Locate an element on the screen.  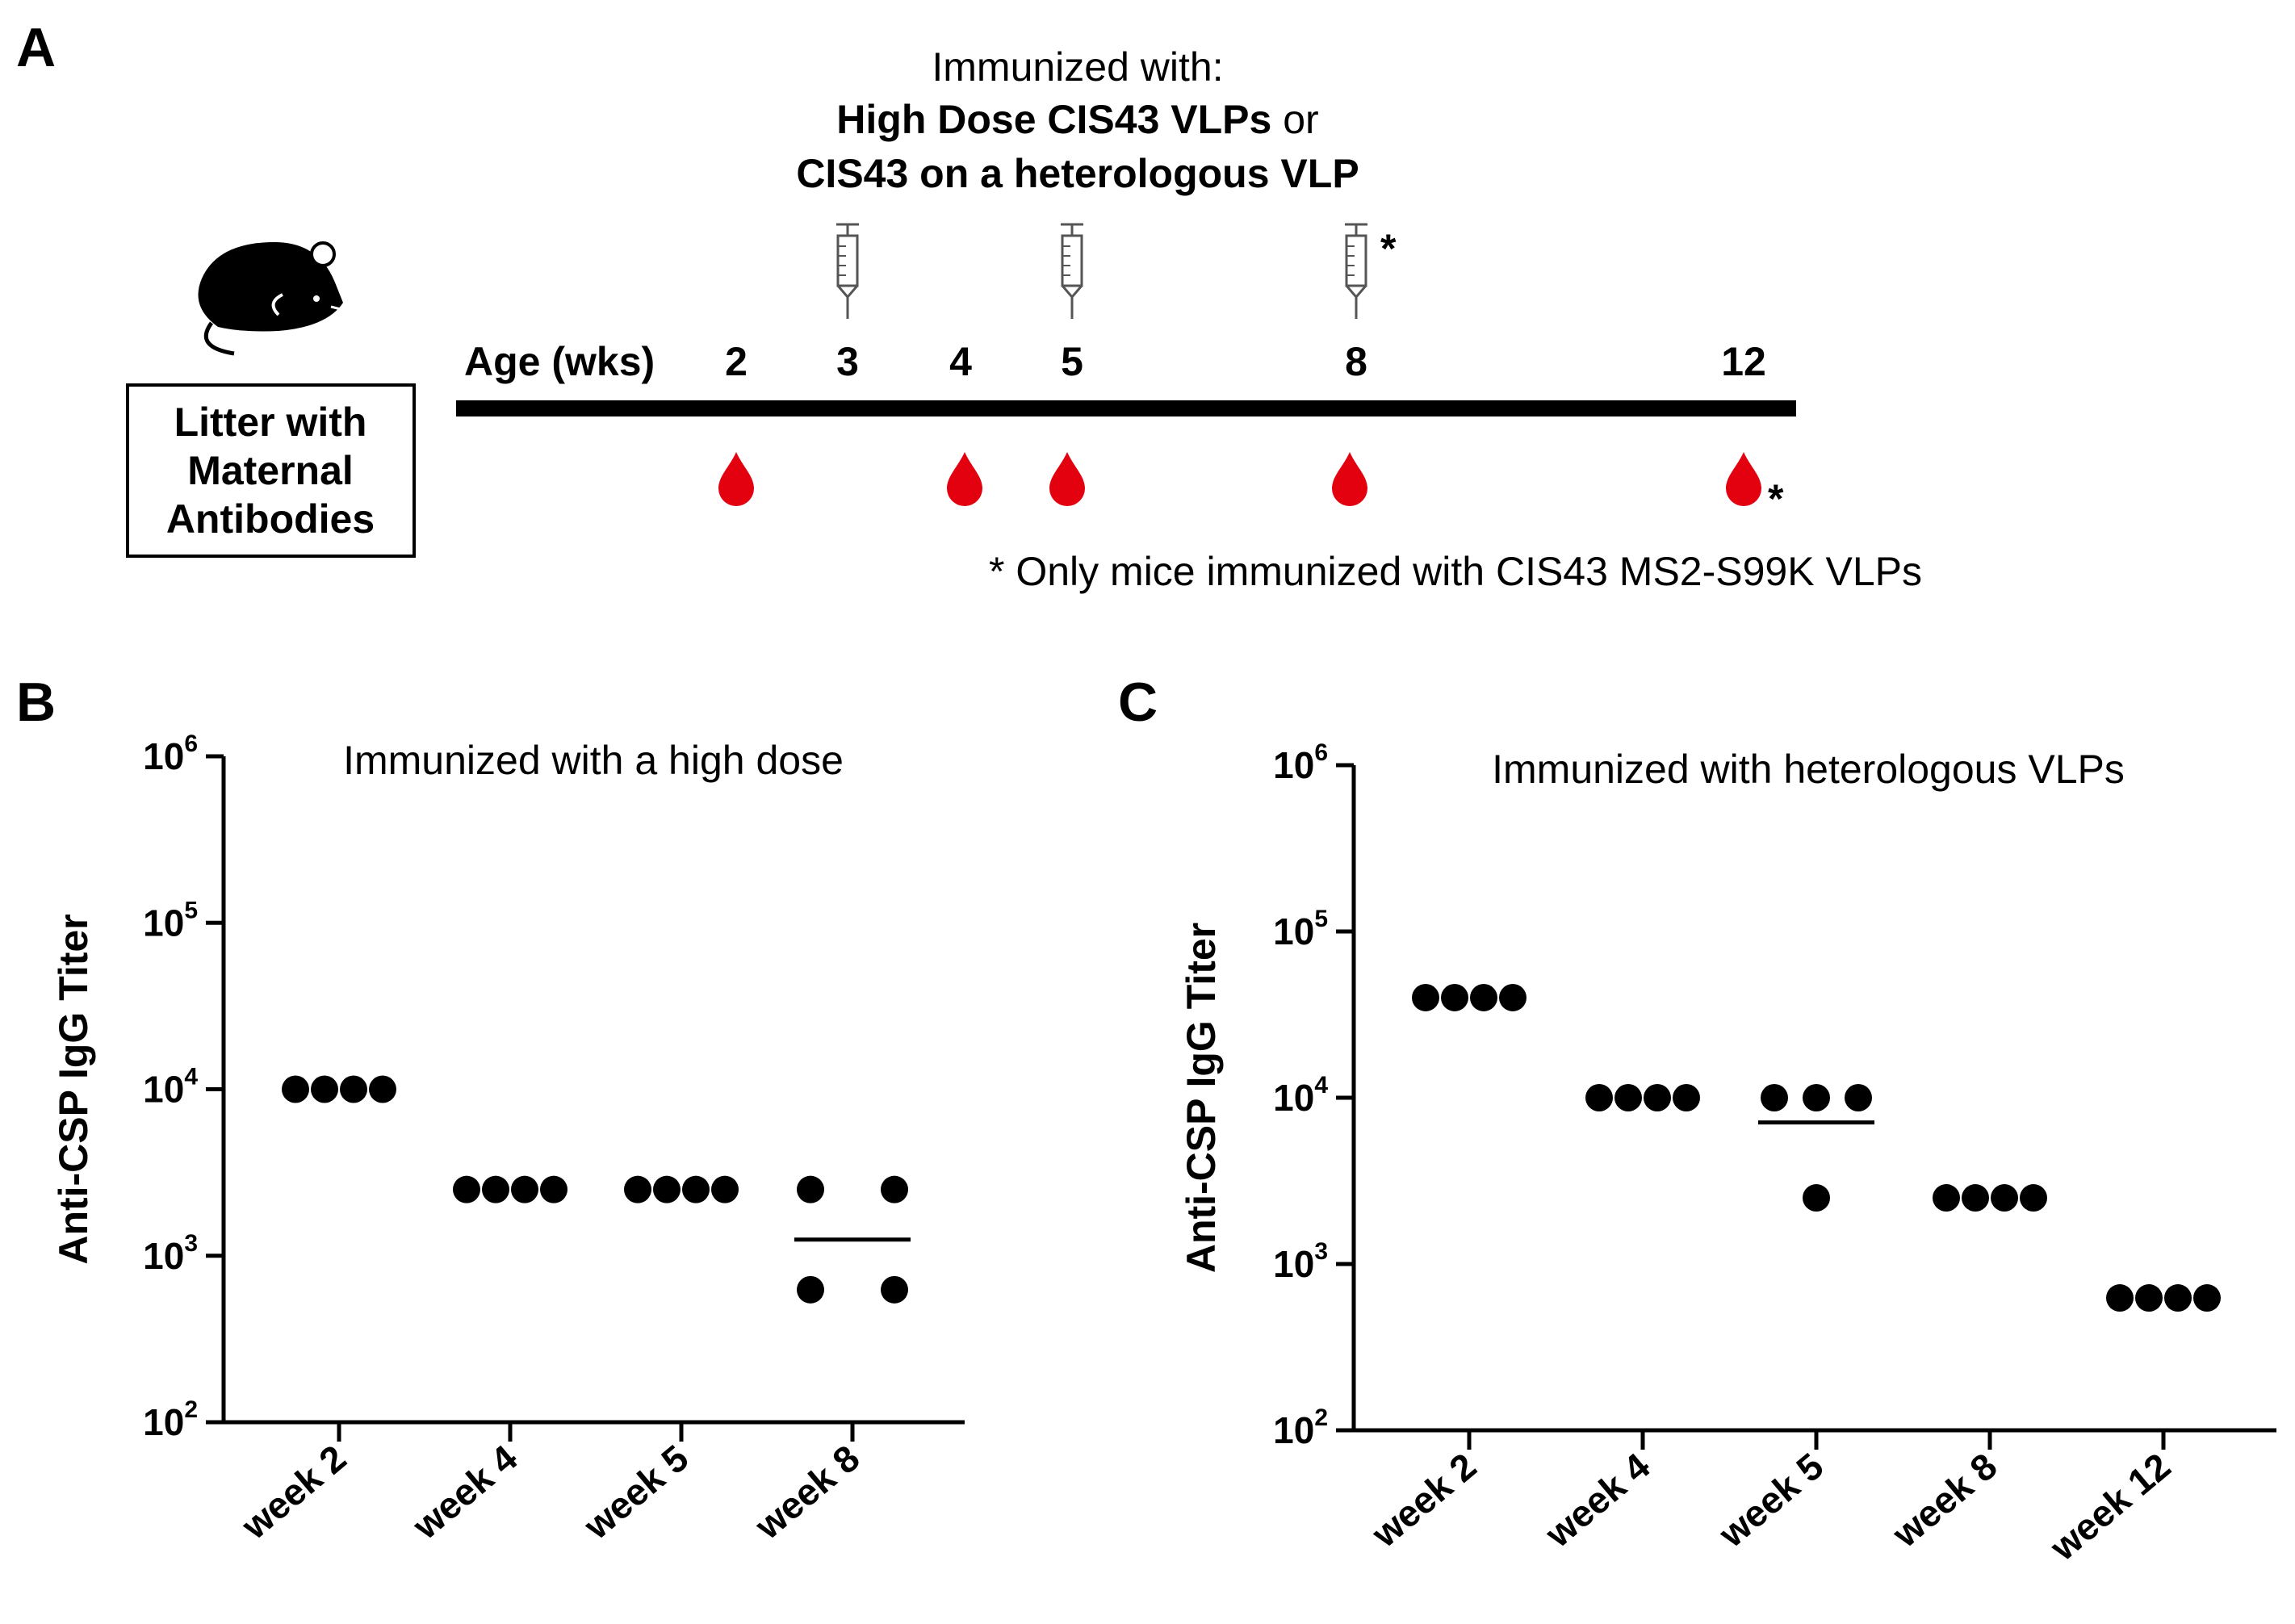
panel-c-letter: C is located at coordinates (1138, 702).